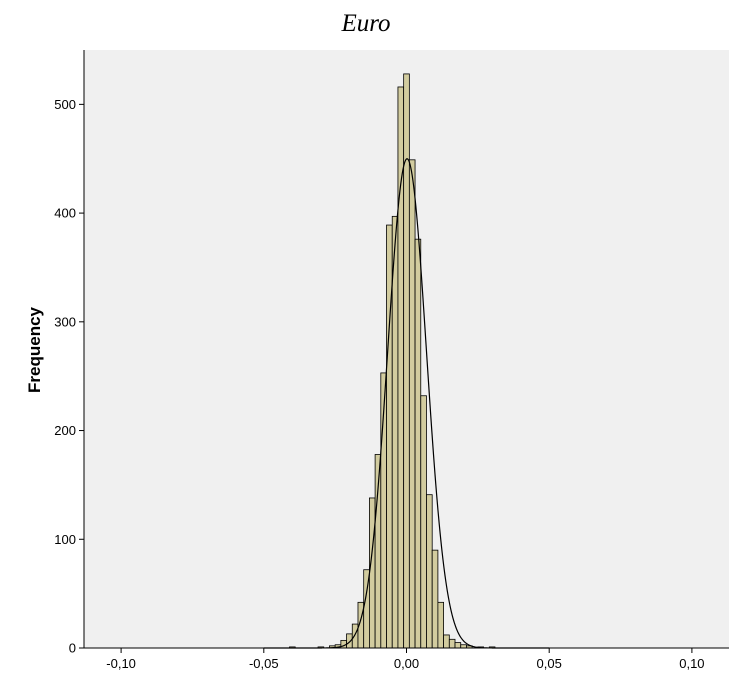 This screenshot has width=732, height=681. Describe the element at coordinates (65, 539) in the screenshot. I see `y-tick-label: 100` at that location.